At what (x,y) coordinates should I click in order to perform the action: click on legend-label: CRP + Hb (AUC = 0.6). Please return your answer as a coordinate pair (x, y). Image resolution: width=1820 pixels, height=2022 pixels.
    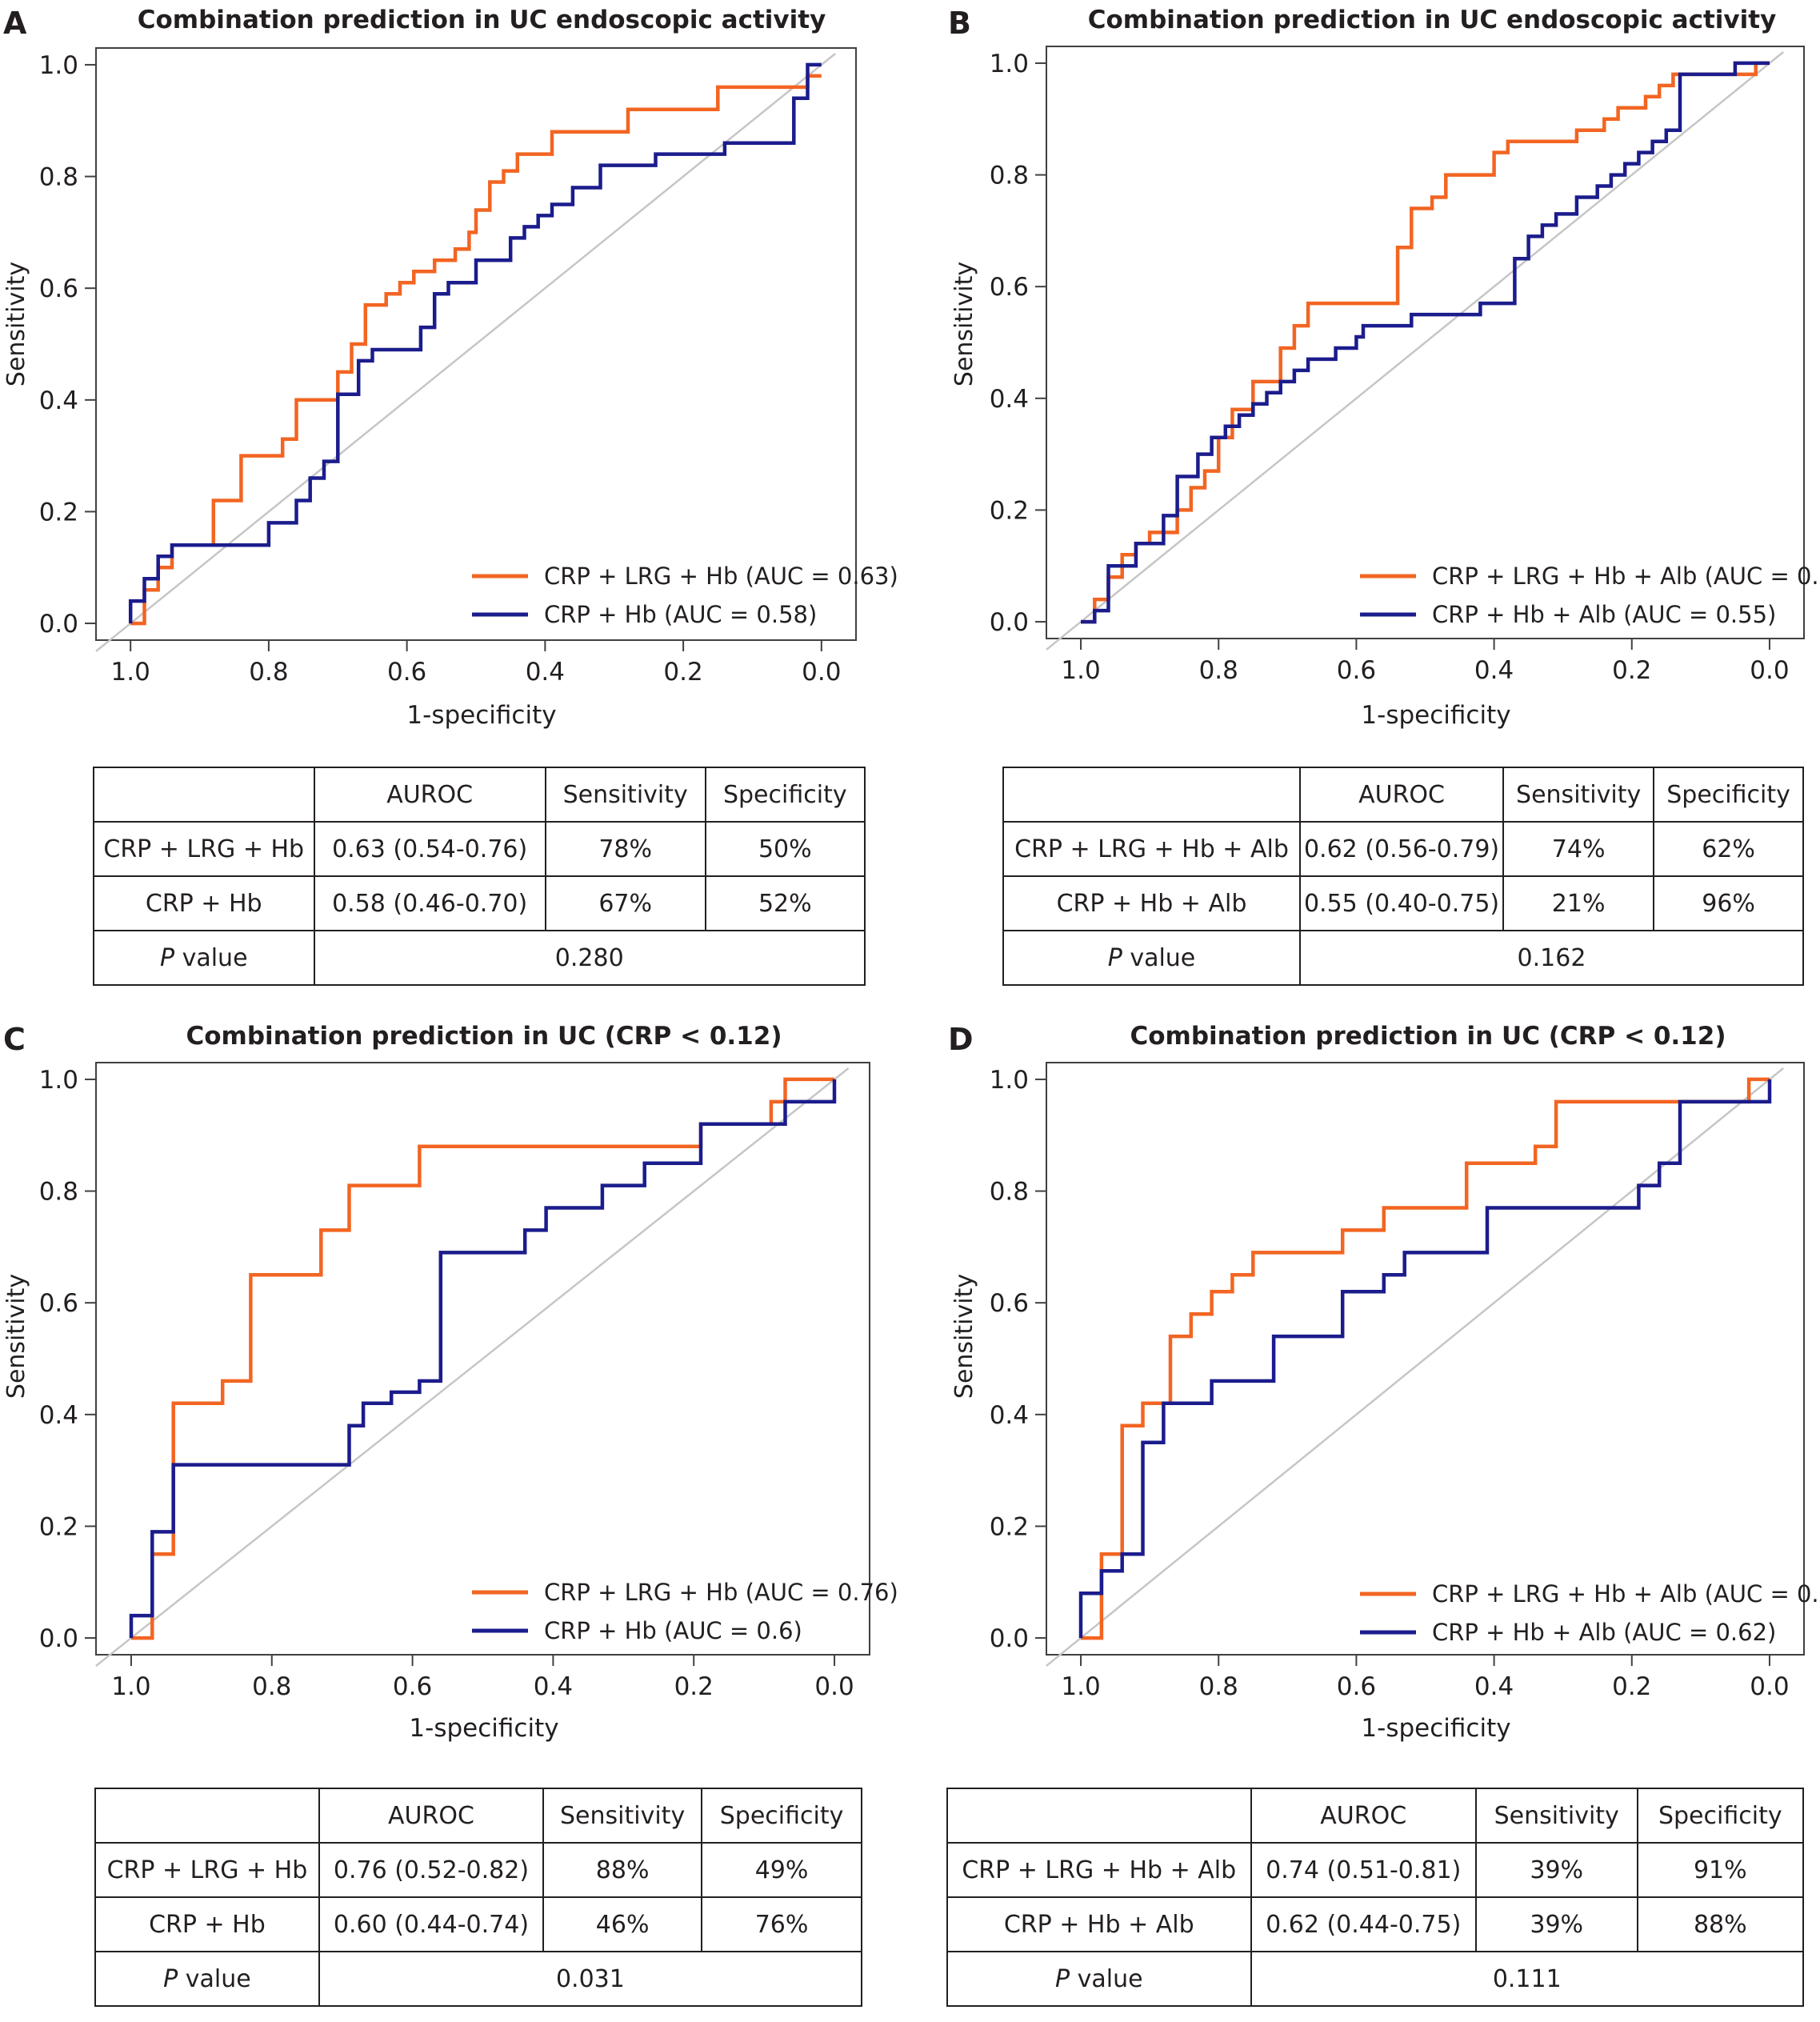
    Looking at the image, I should click on (673, 1630).